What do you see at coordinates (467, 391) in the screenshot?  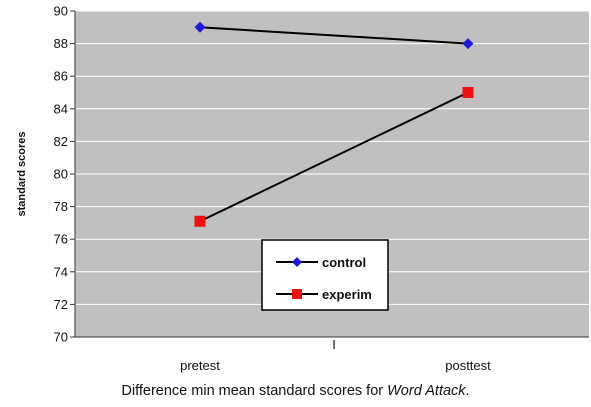 I see `caption-suffix: .` at bounding box center [467, 391].